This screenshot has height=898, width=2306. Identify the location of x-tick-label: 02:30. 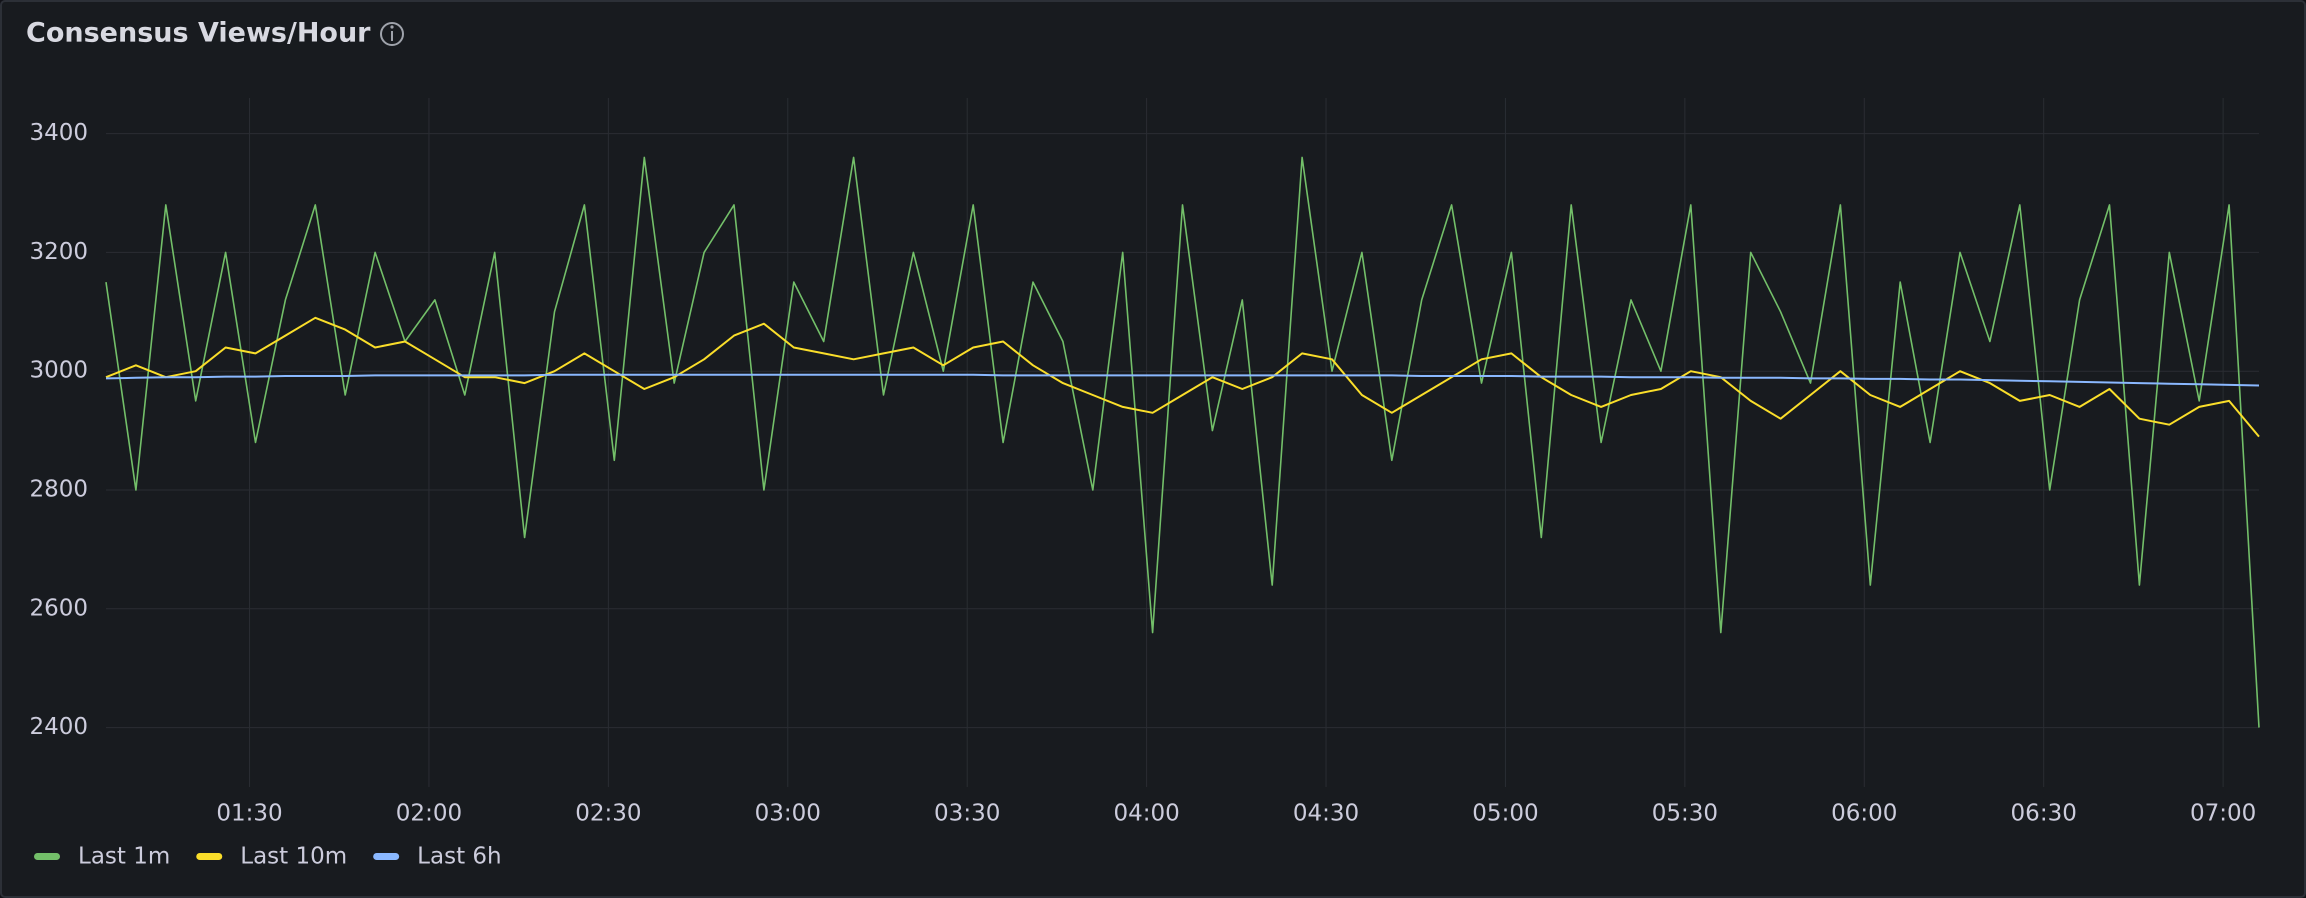
(608, 814).